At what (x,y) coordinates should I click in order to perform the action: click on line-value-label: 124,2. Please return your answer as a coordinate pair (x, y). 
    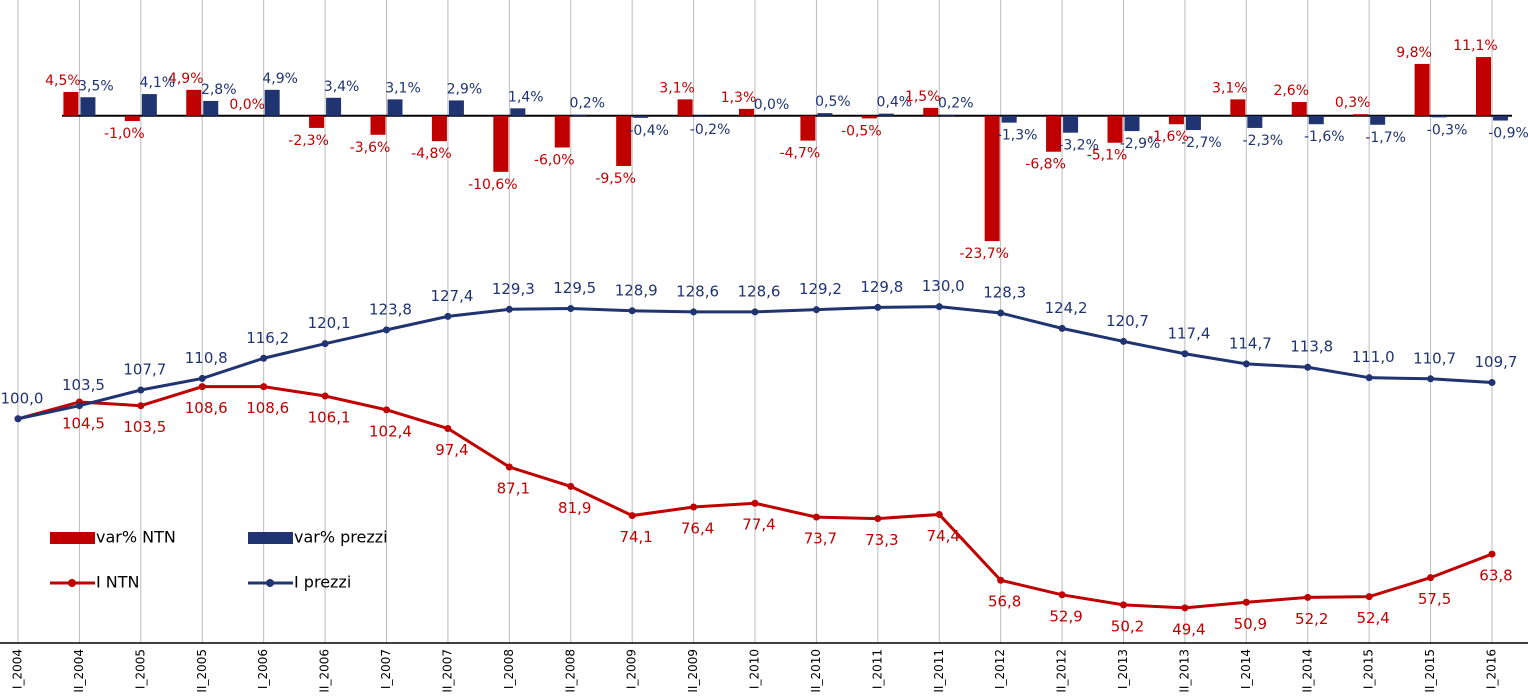
    Looking at the image, I should click on (1066, 308).